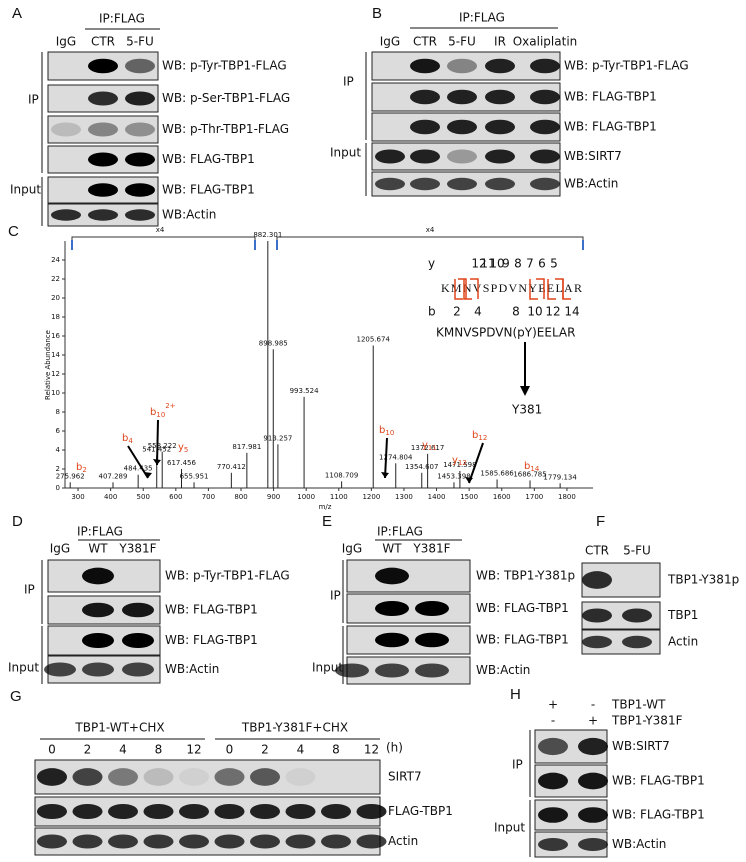  What do you see at coordinates (554, 264) in the screenshot?
I see `y-number: 5` at bounding box center [554, 264].